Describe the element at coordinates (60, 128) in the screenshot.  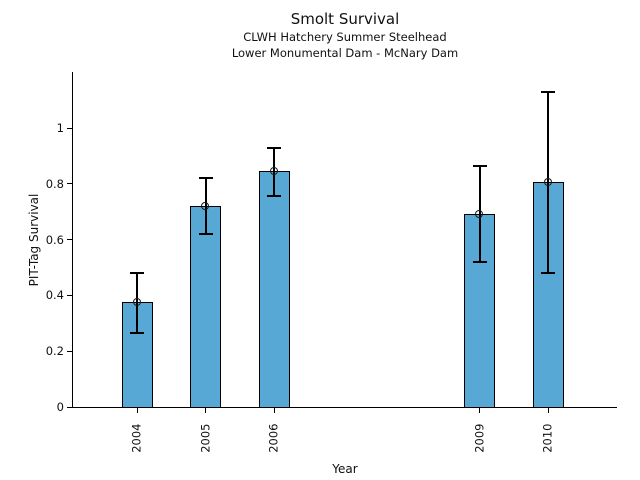
I see `y-tick-label: 1` at that location.